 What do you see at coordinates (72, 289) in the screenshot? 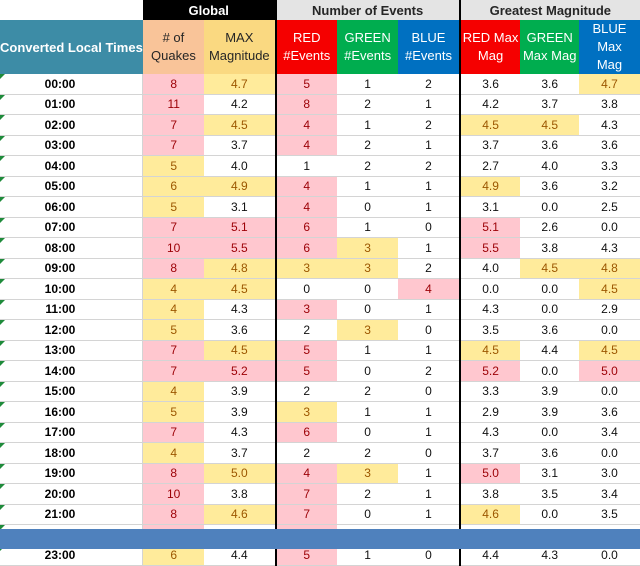
I see `time-cell: 10:00` at bounding box center [72, 289].